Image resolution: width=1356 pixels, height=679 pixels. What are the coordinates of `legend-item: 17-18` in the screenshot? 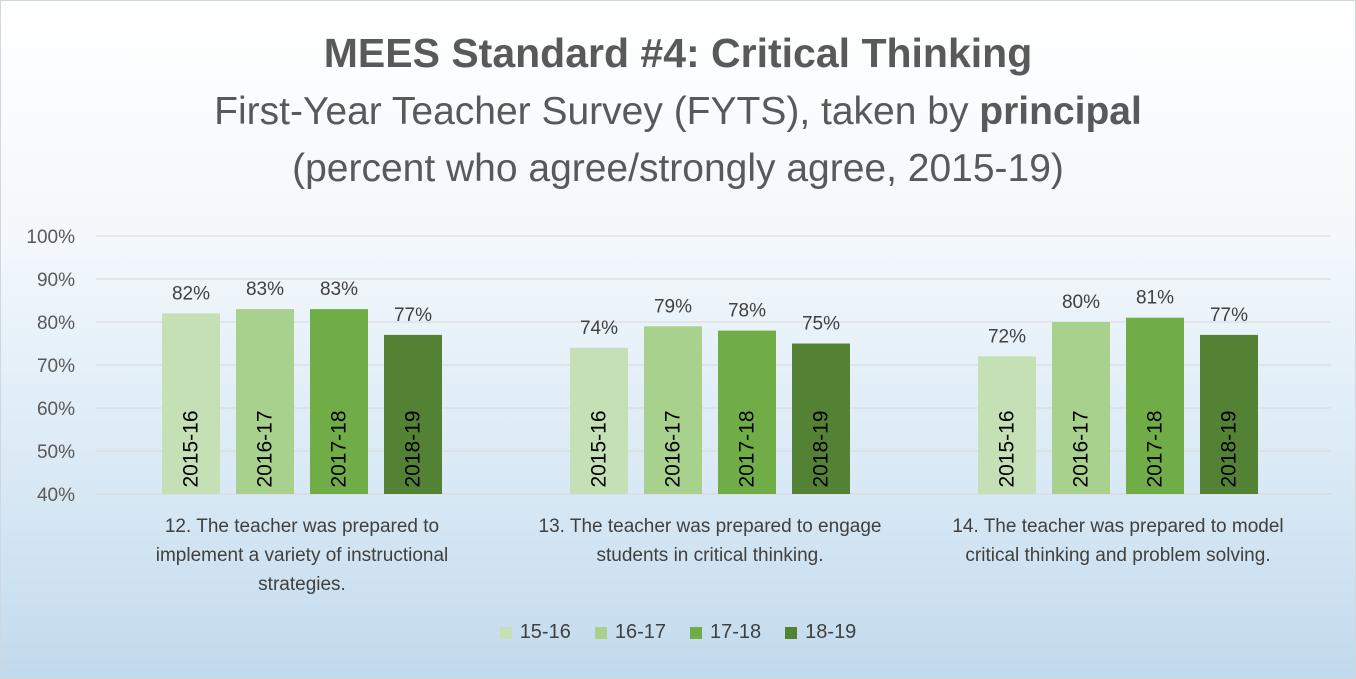 It's located at (725, 632).